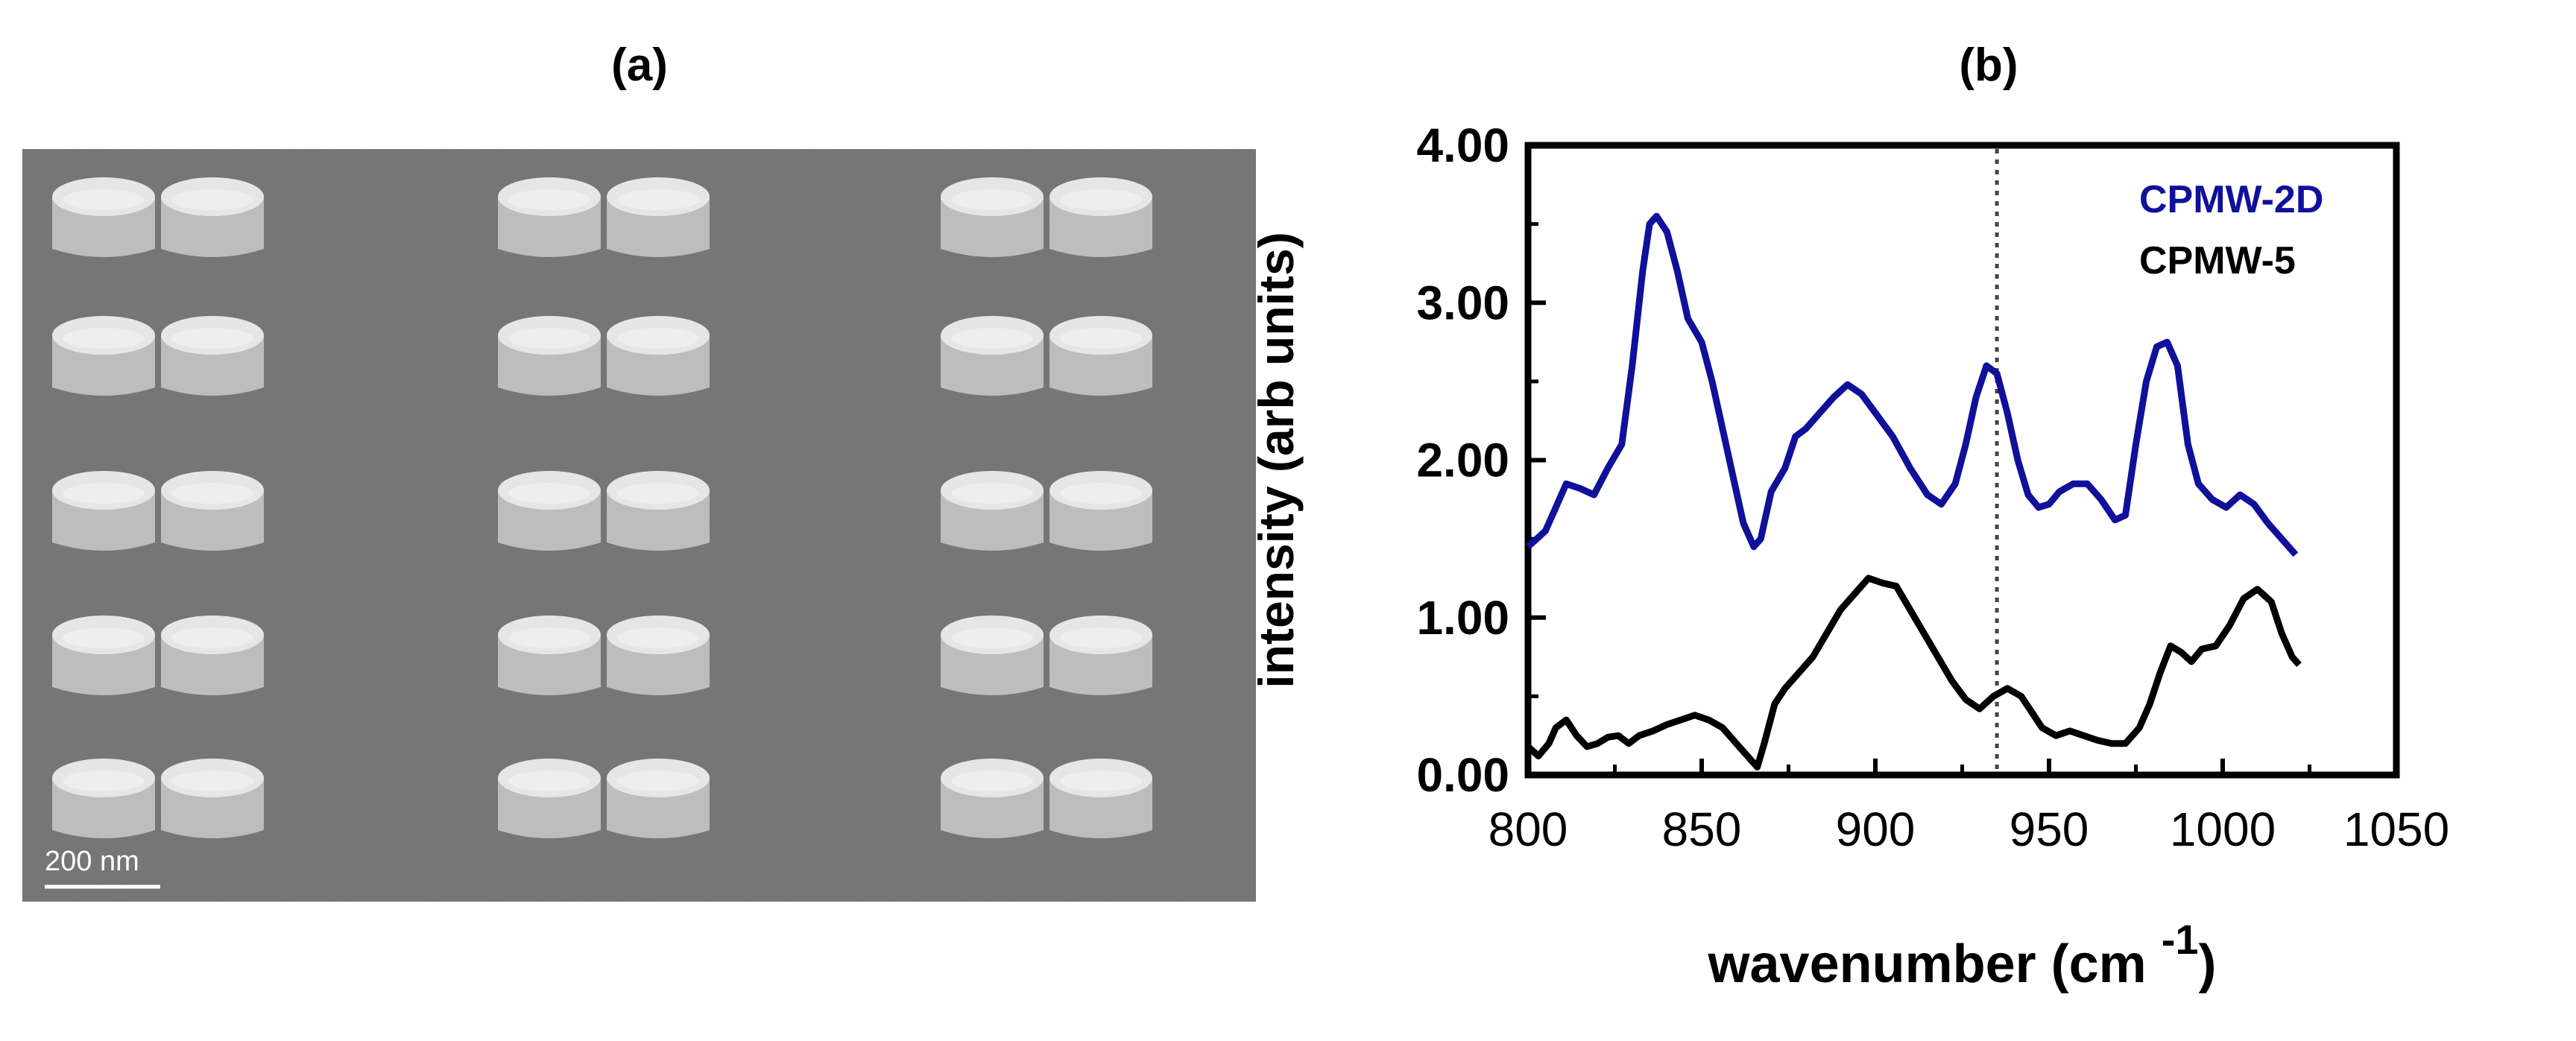  I want to click on y-tick-label: 1.00, so click(1462, 618).